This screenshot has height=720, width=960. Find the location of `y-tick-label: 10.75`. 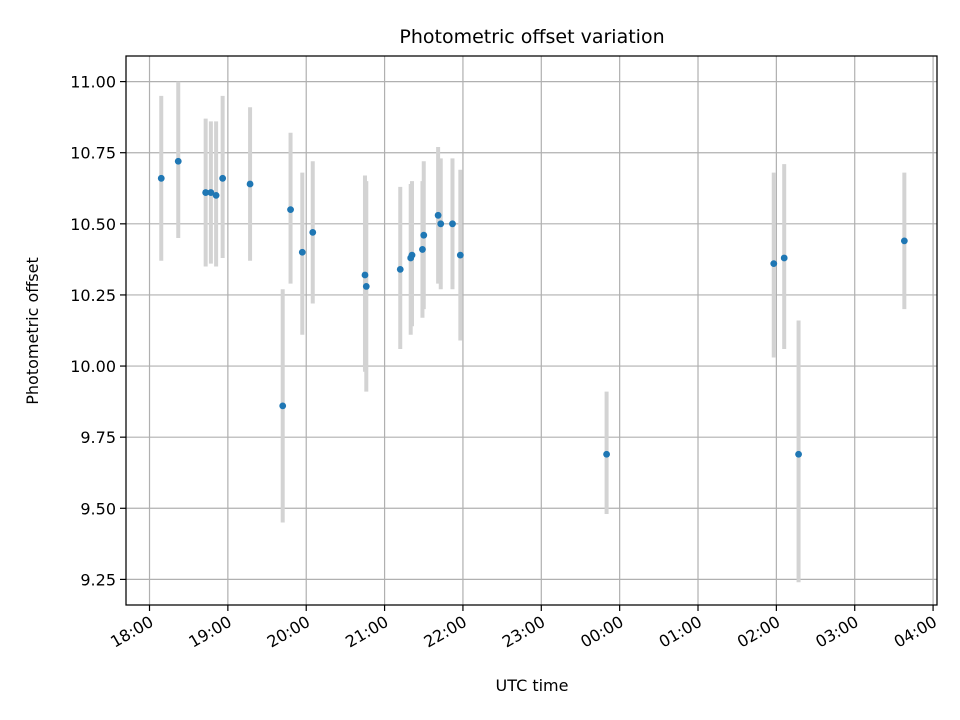

y-tick-label: 10.75 is located at coordinates (93, 153).